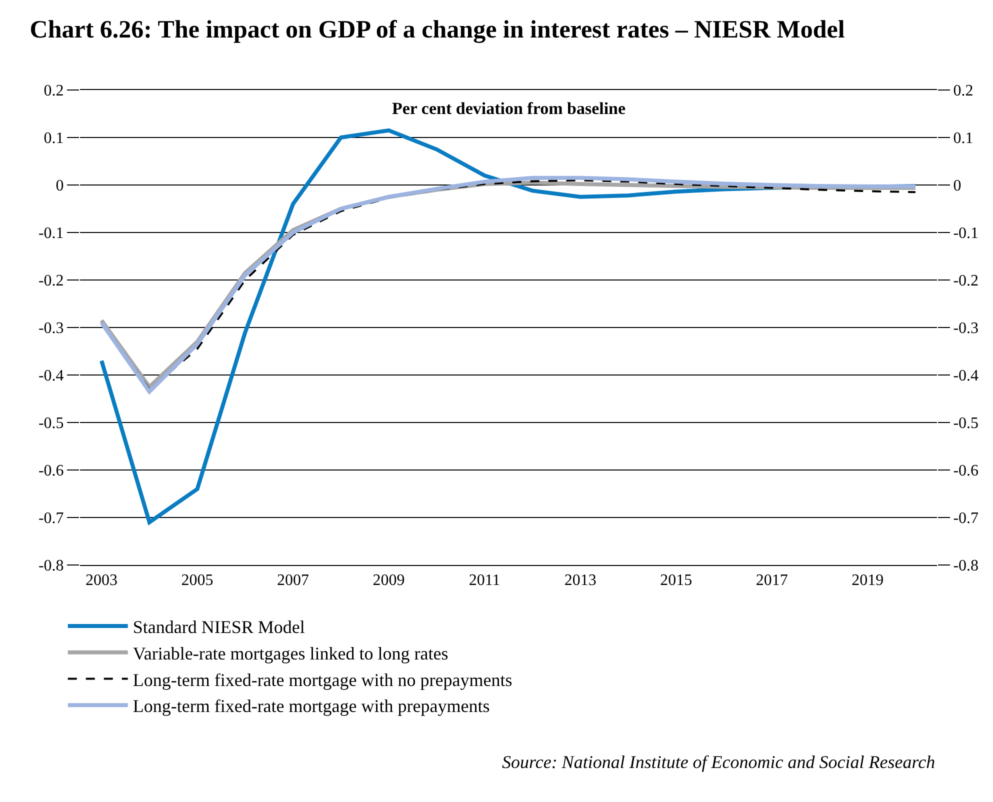 This screenshot has height=802, width=993. What do you see at coordinates (868, 581) in the screenshot?
I see `x-tick-label: 2019` at bounding box center [868, 581].